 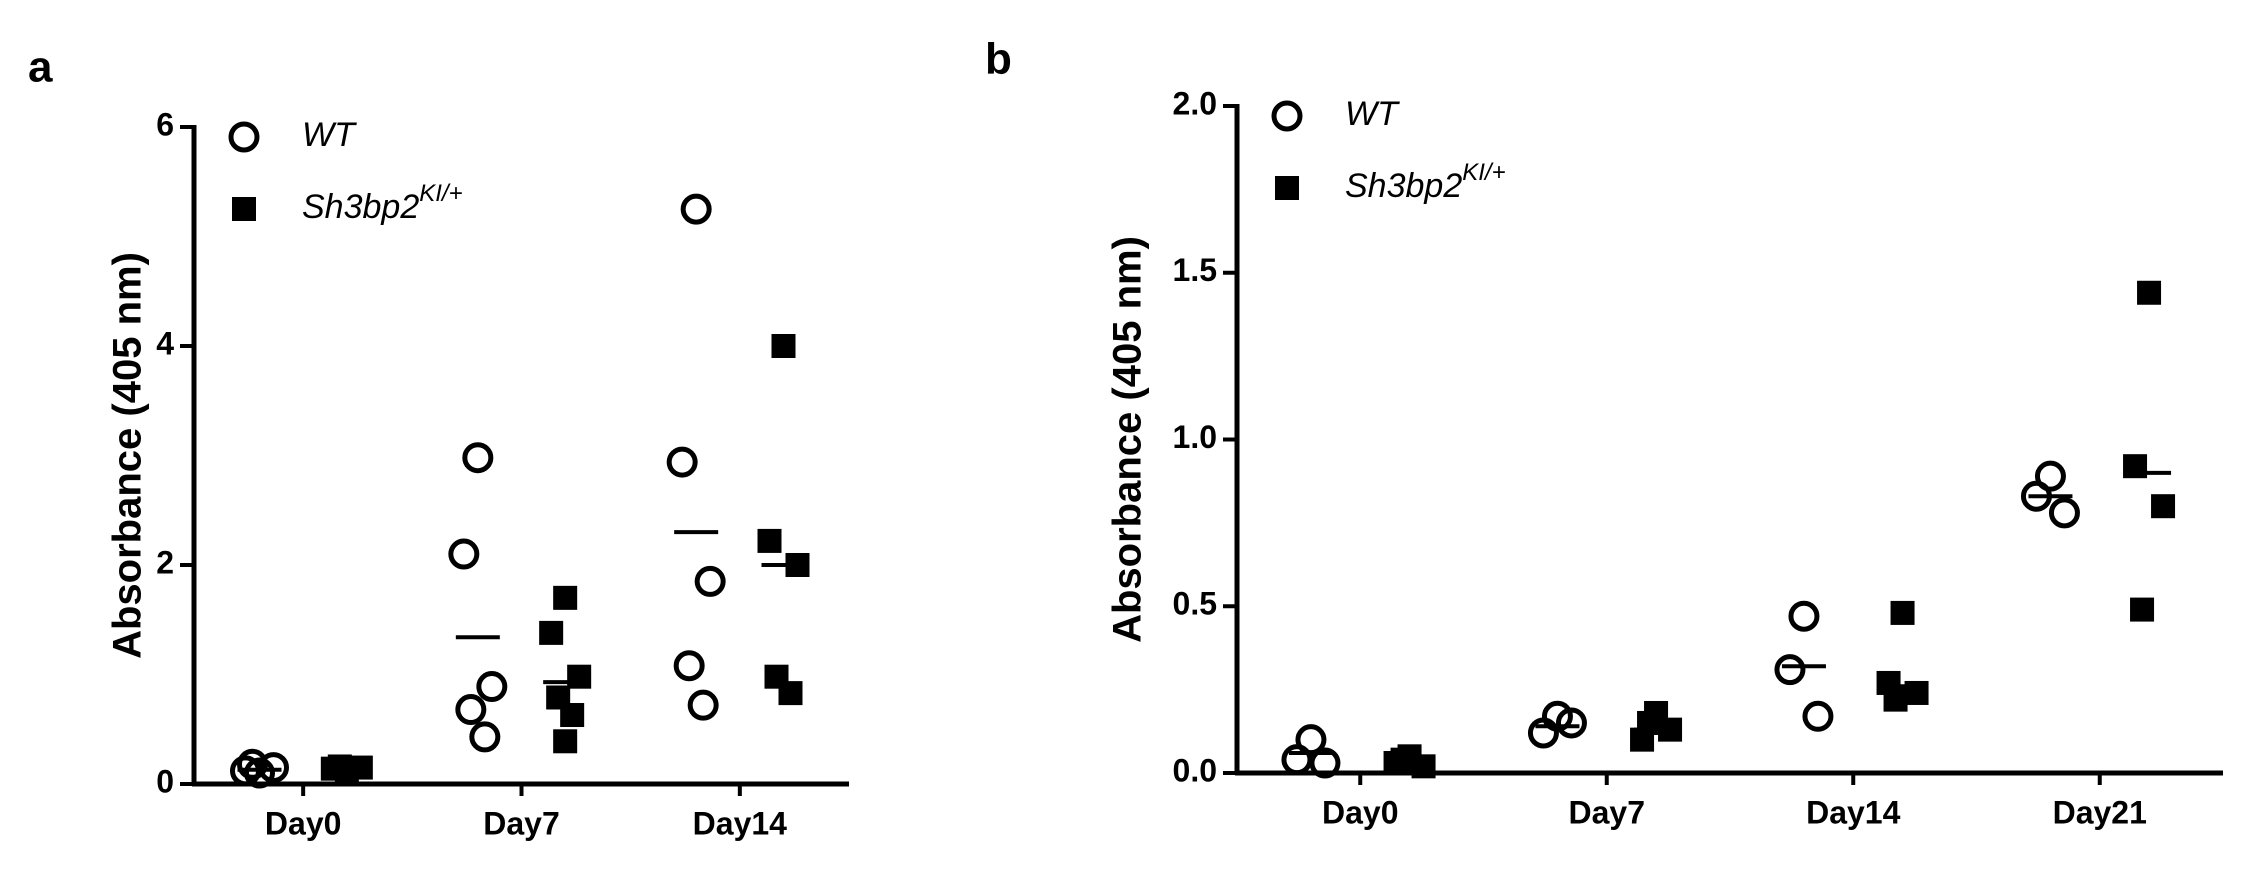 I want to click on panel-label: a, so click(x=40, y=67).